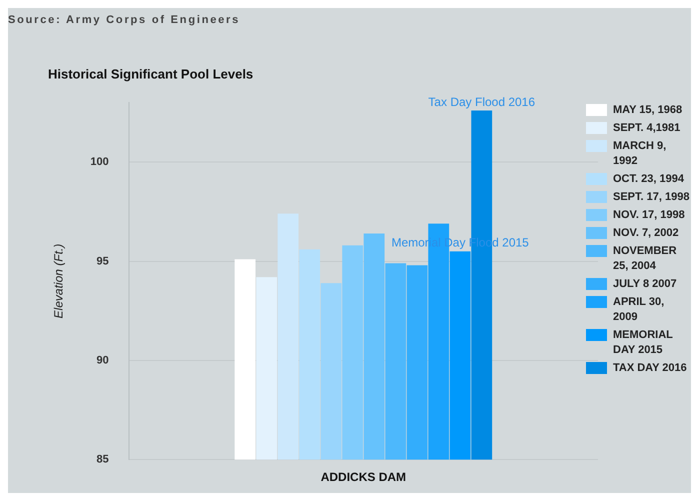 This screenshot has height=501, width=699. Describe the element at coordinates (99, 162) in the screenshot. I see `y-tick-label: 100` at that location.